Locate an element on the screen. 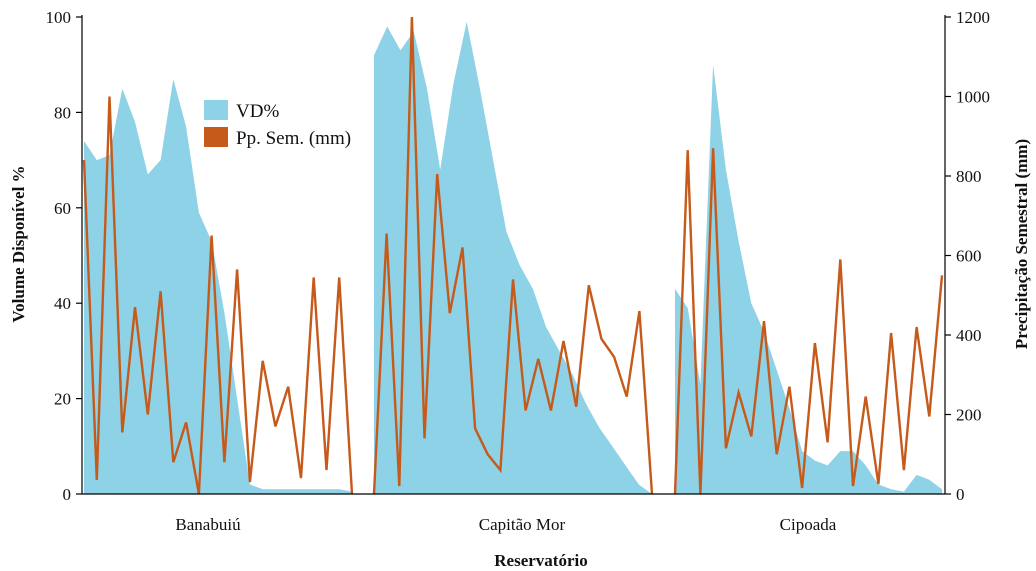 Image resolution: width=1036 pixels, height=571 pixels. left-tick-label: 60 is located at coordinates (62, 208).